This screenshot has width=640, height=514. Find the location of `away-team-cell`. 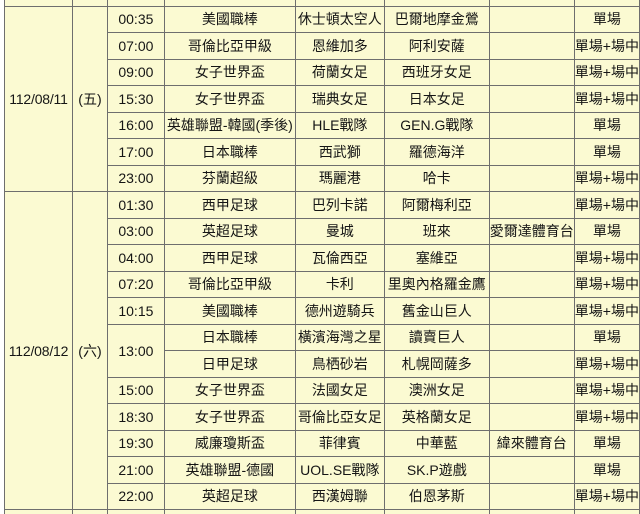

away-team-cell is located at coordinates (436, 511).